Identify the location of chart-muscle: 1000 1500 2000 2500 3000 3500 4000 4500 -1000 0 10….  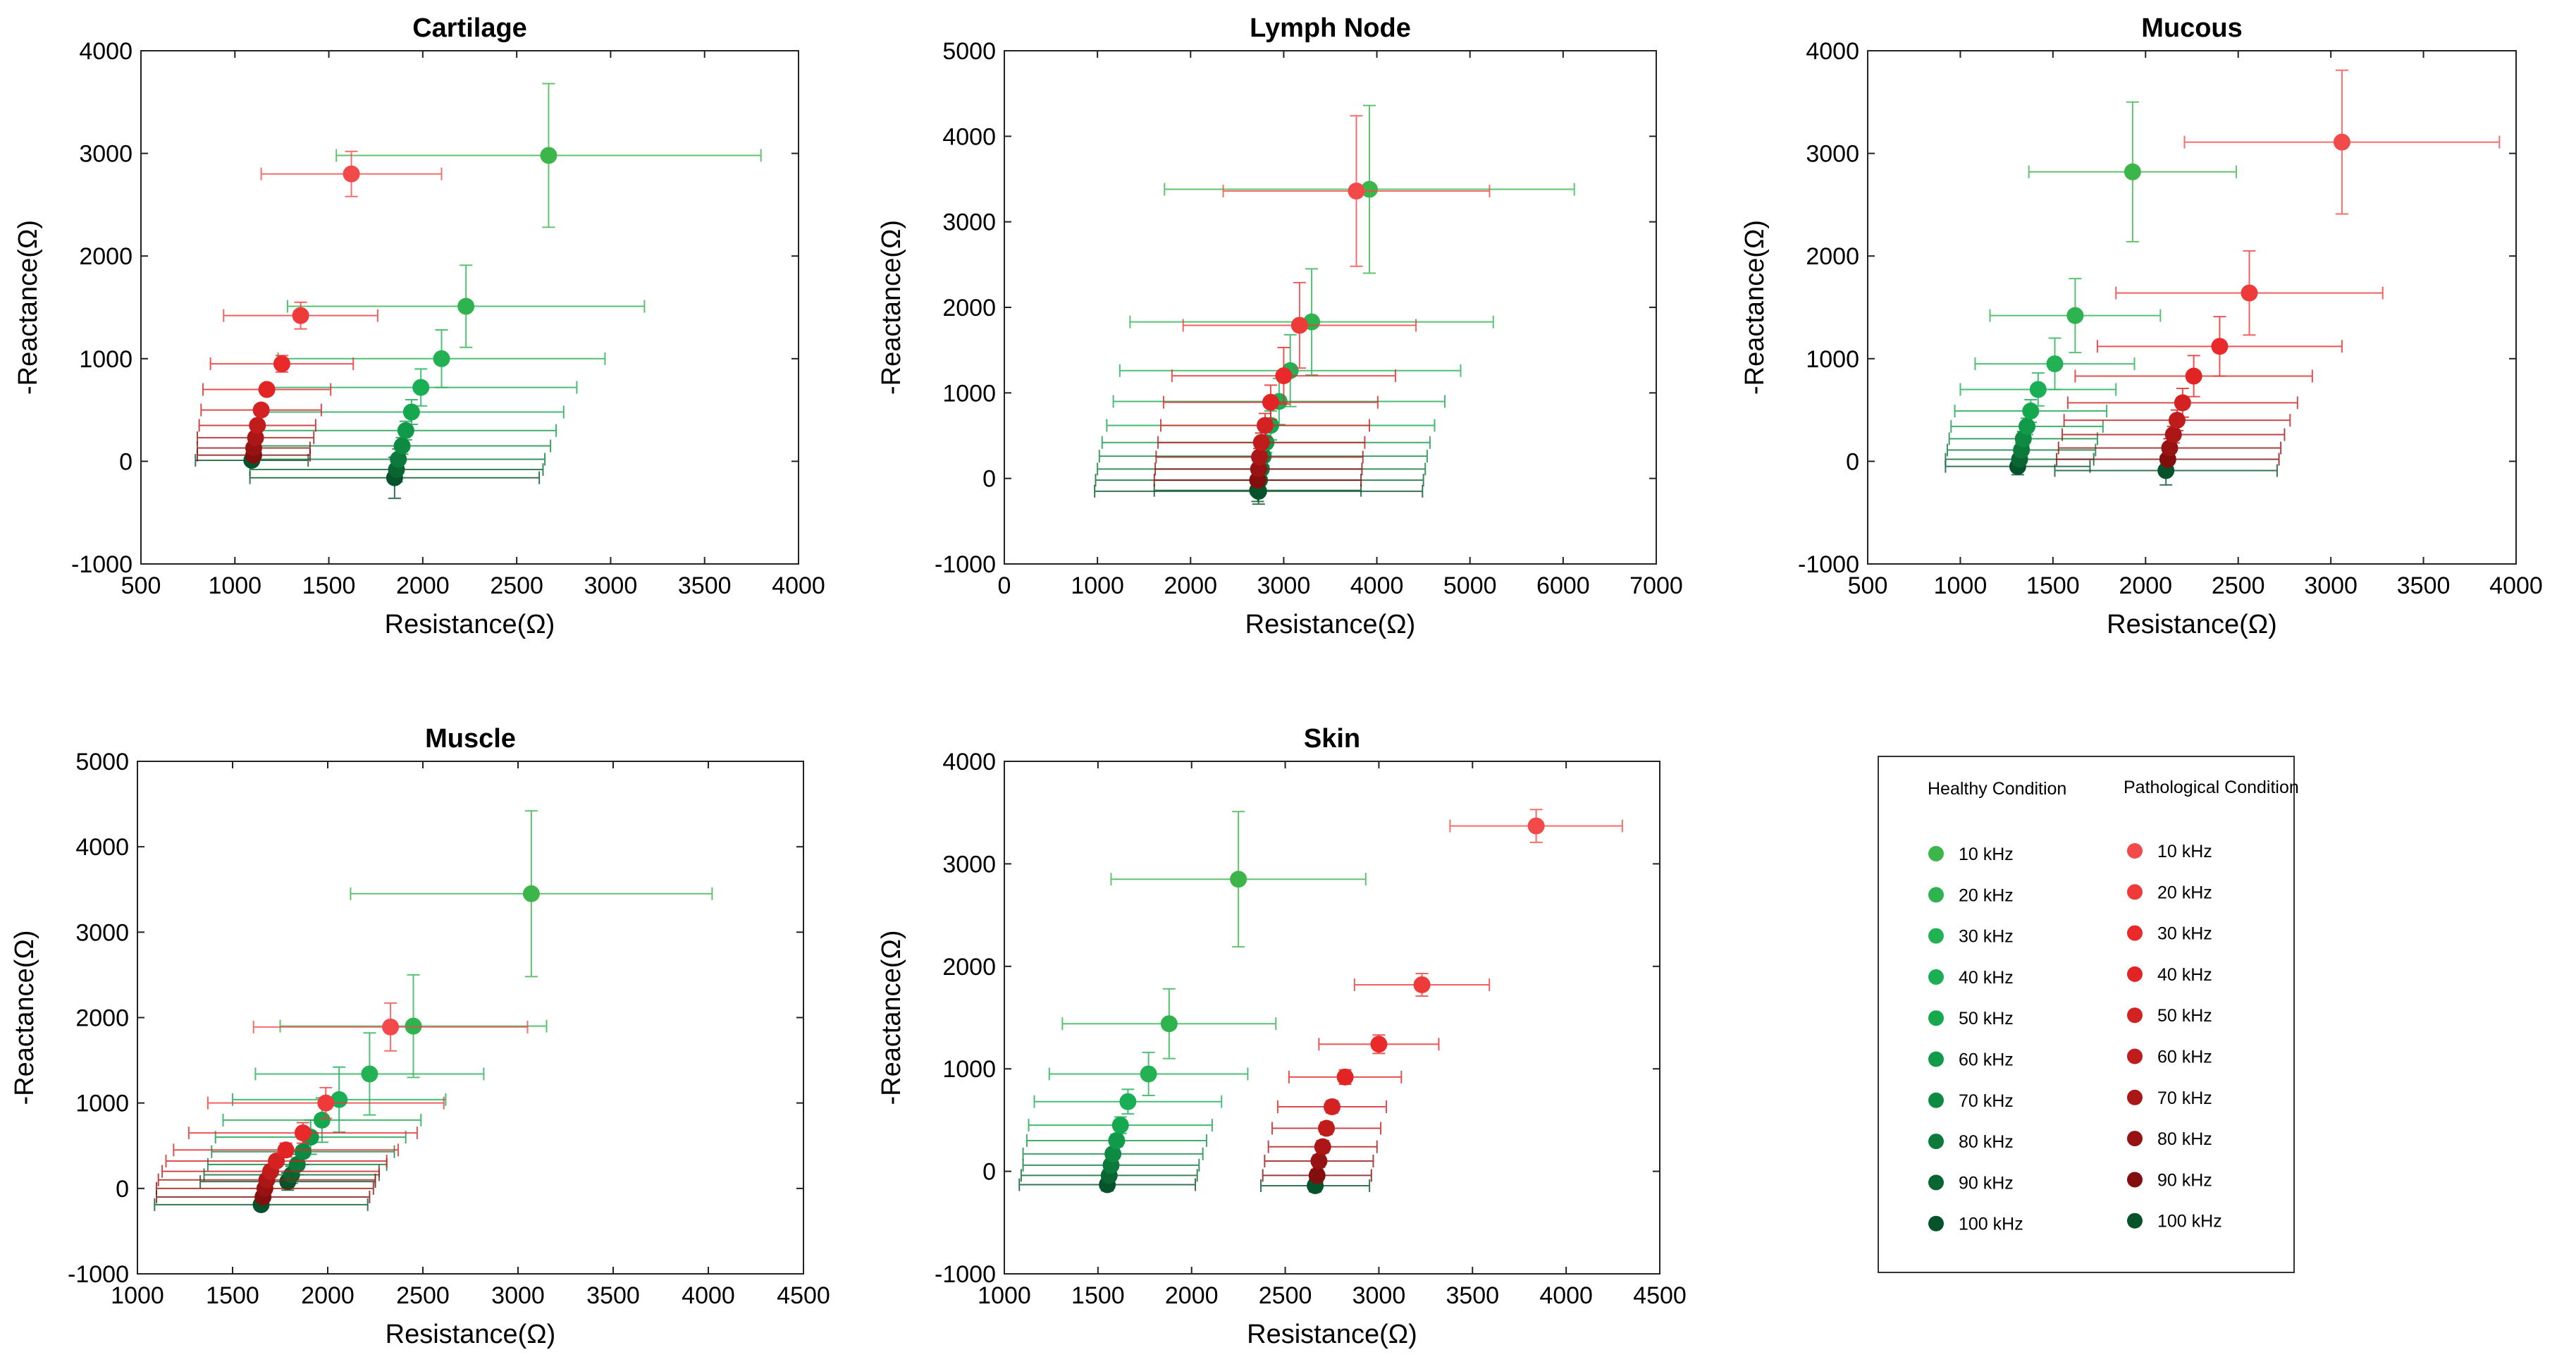
(420, 1036).